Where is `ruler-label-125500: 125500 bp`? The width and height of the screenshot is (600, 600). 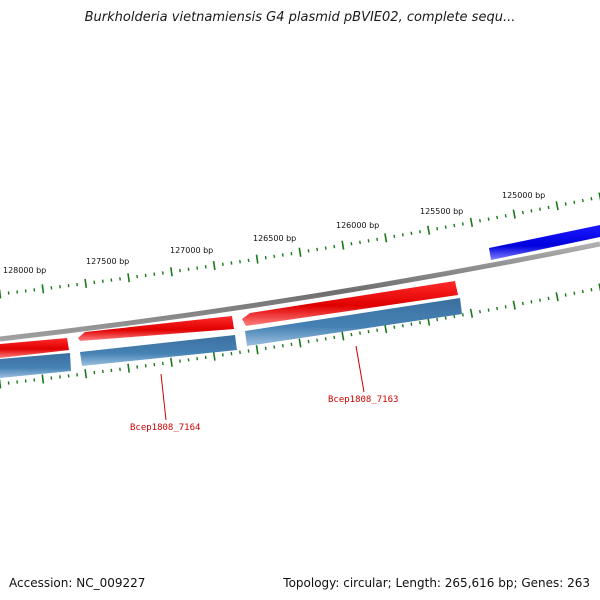 ruler-label-125500: 125500 bp is located at coordinates (441, 211).